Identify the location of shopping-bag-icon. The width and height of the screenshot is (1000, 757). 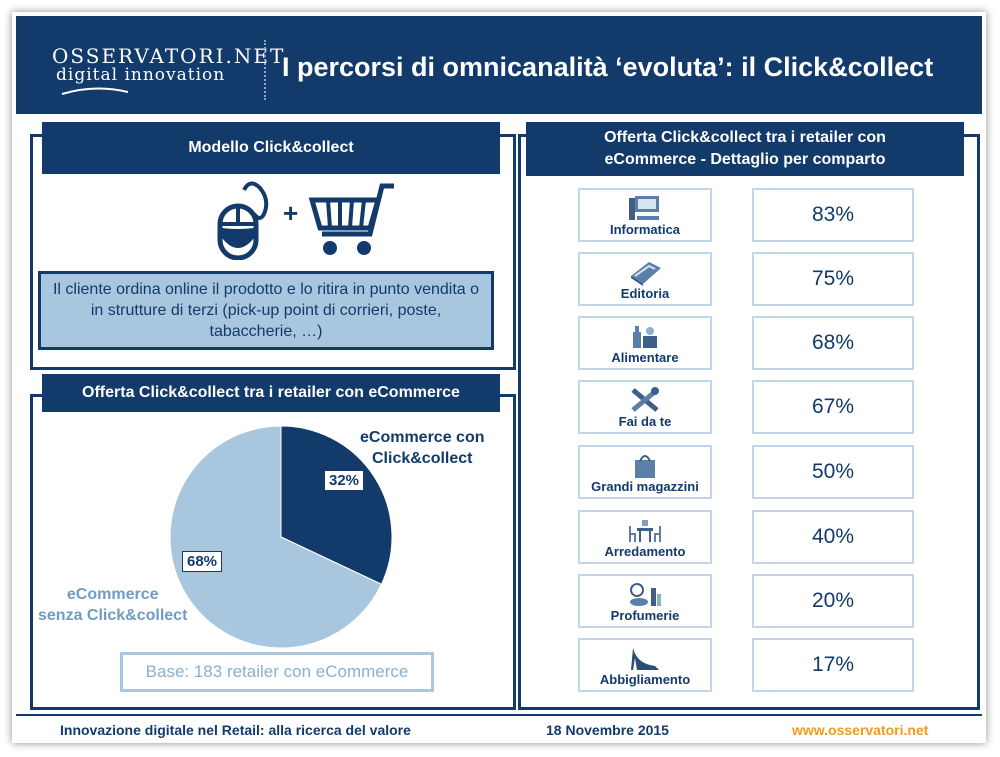
(645, 466).